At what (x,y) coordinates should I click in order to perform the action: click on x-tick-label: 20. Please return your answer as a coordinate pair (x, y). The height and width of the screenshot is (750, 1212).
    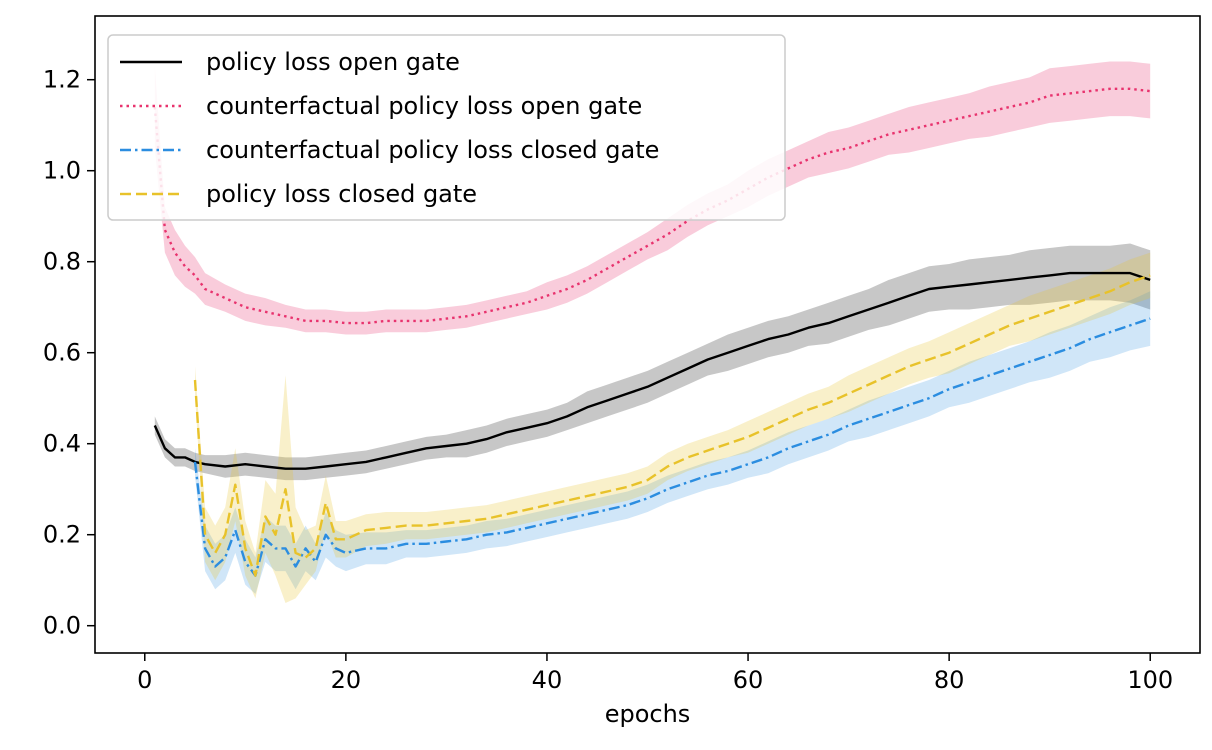
    Looking at the image, I should click on (346, 680).